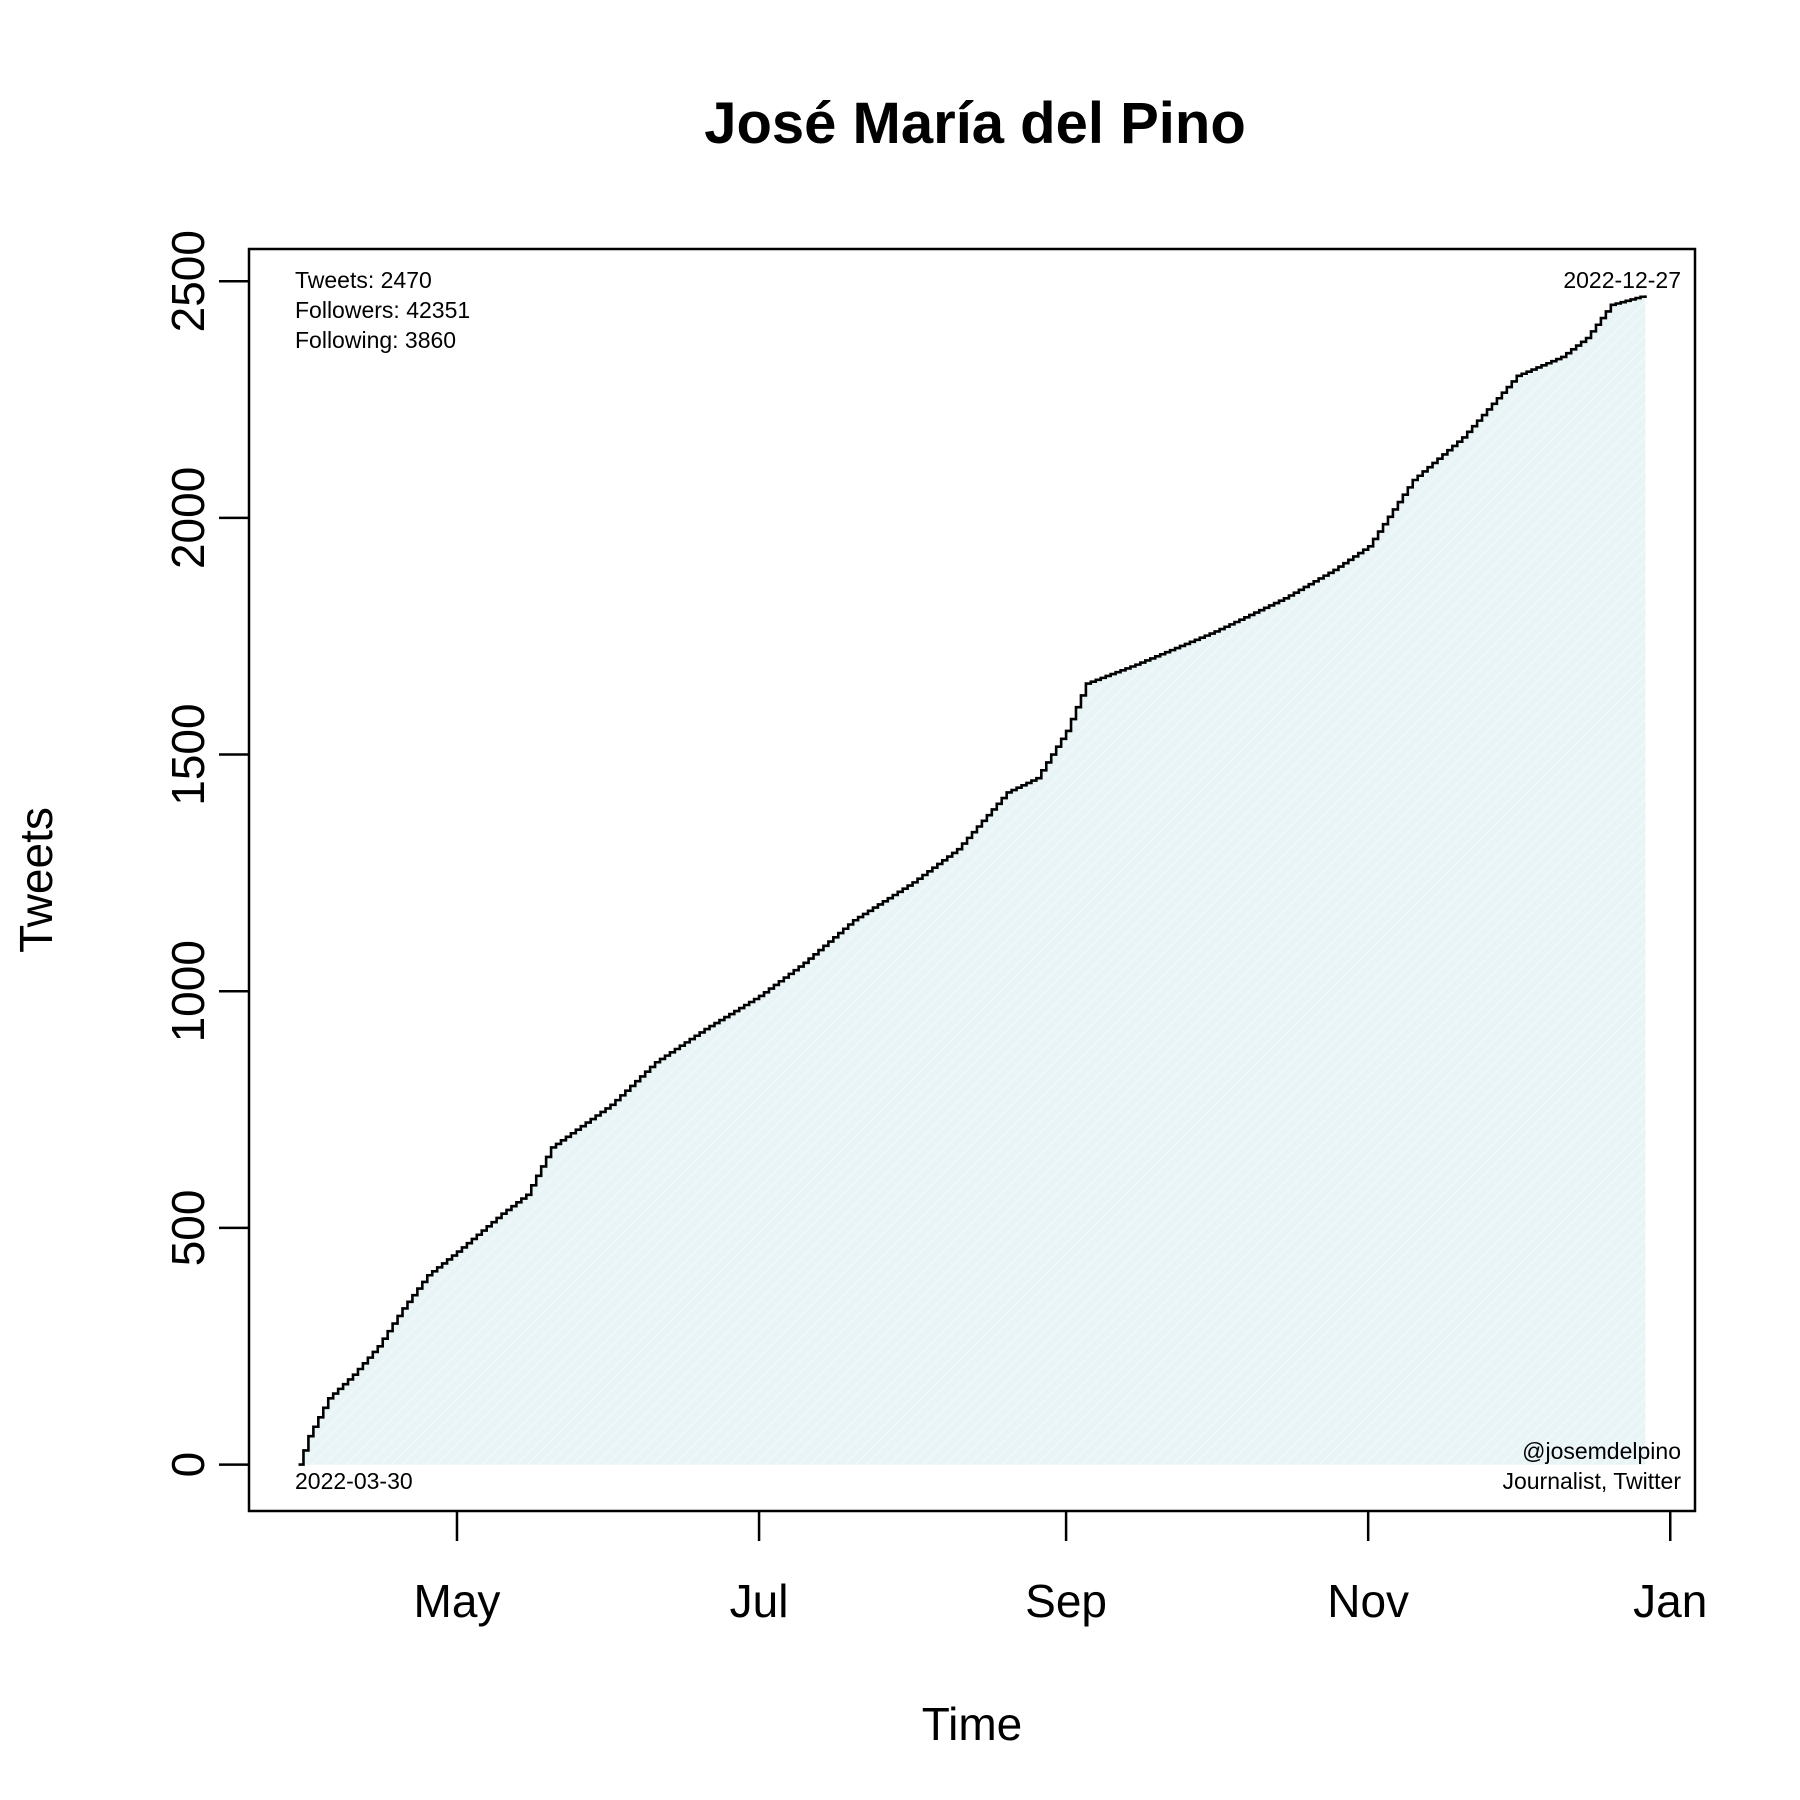 Image resolution: width=1800 pixels, height=1800 pixels. What do you see at coordinates (1622, 280) in the screenshot?
I see `end-date-label: 2022-12-27` at bounding box center [1622, 280].